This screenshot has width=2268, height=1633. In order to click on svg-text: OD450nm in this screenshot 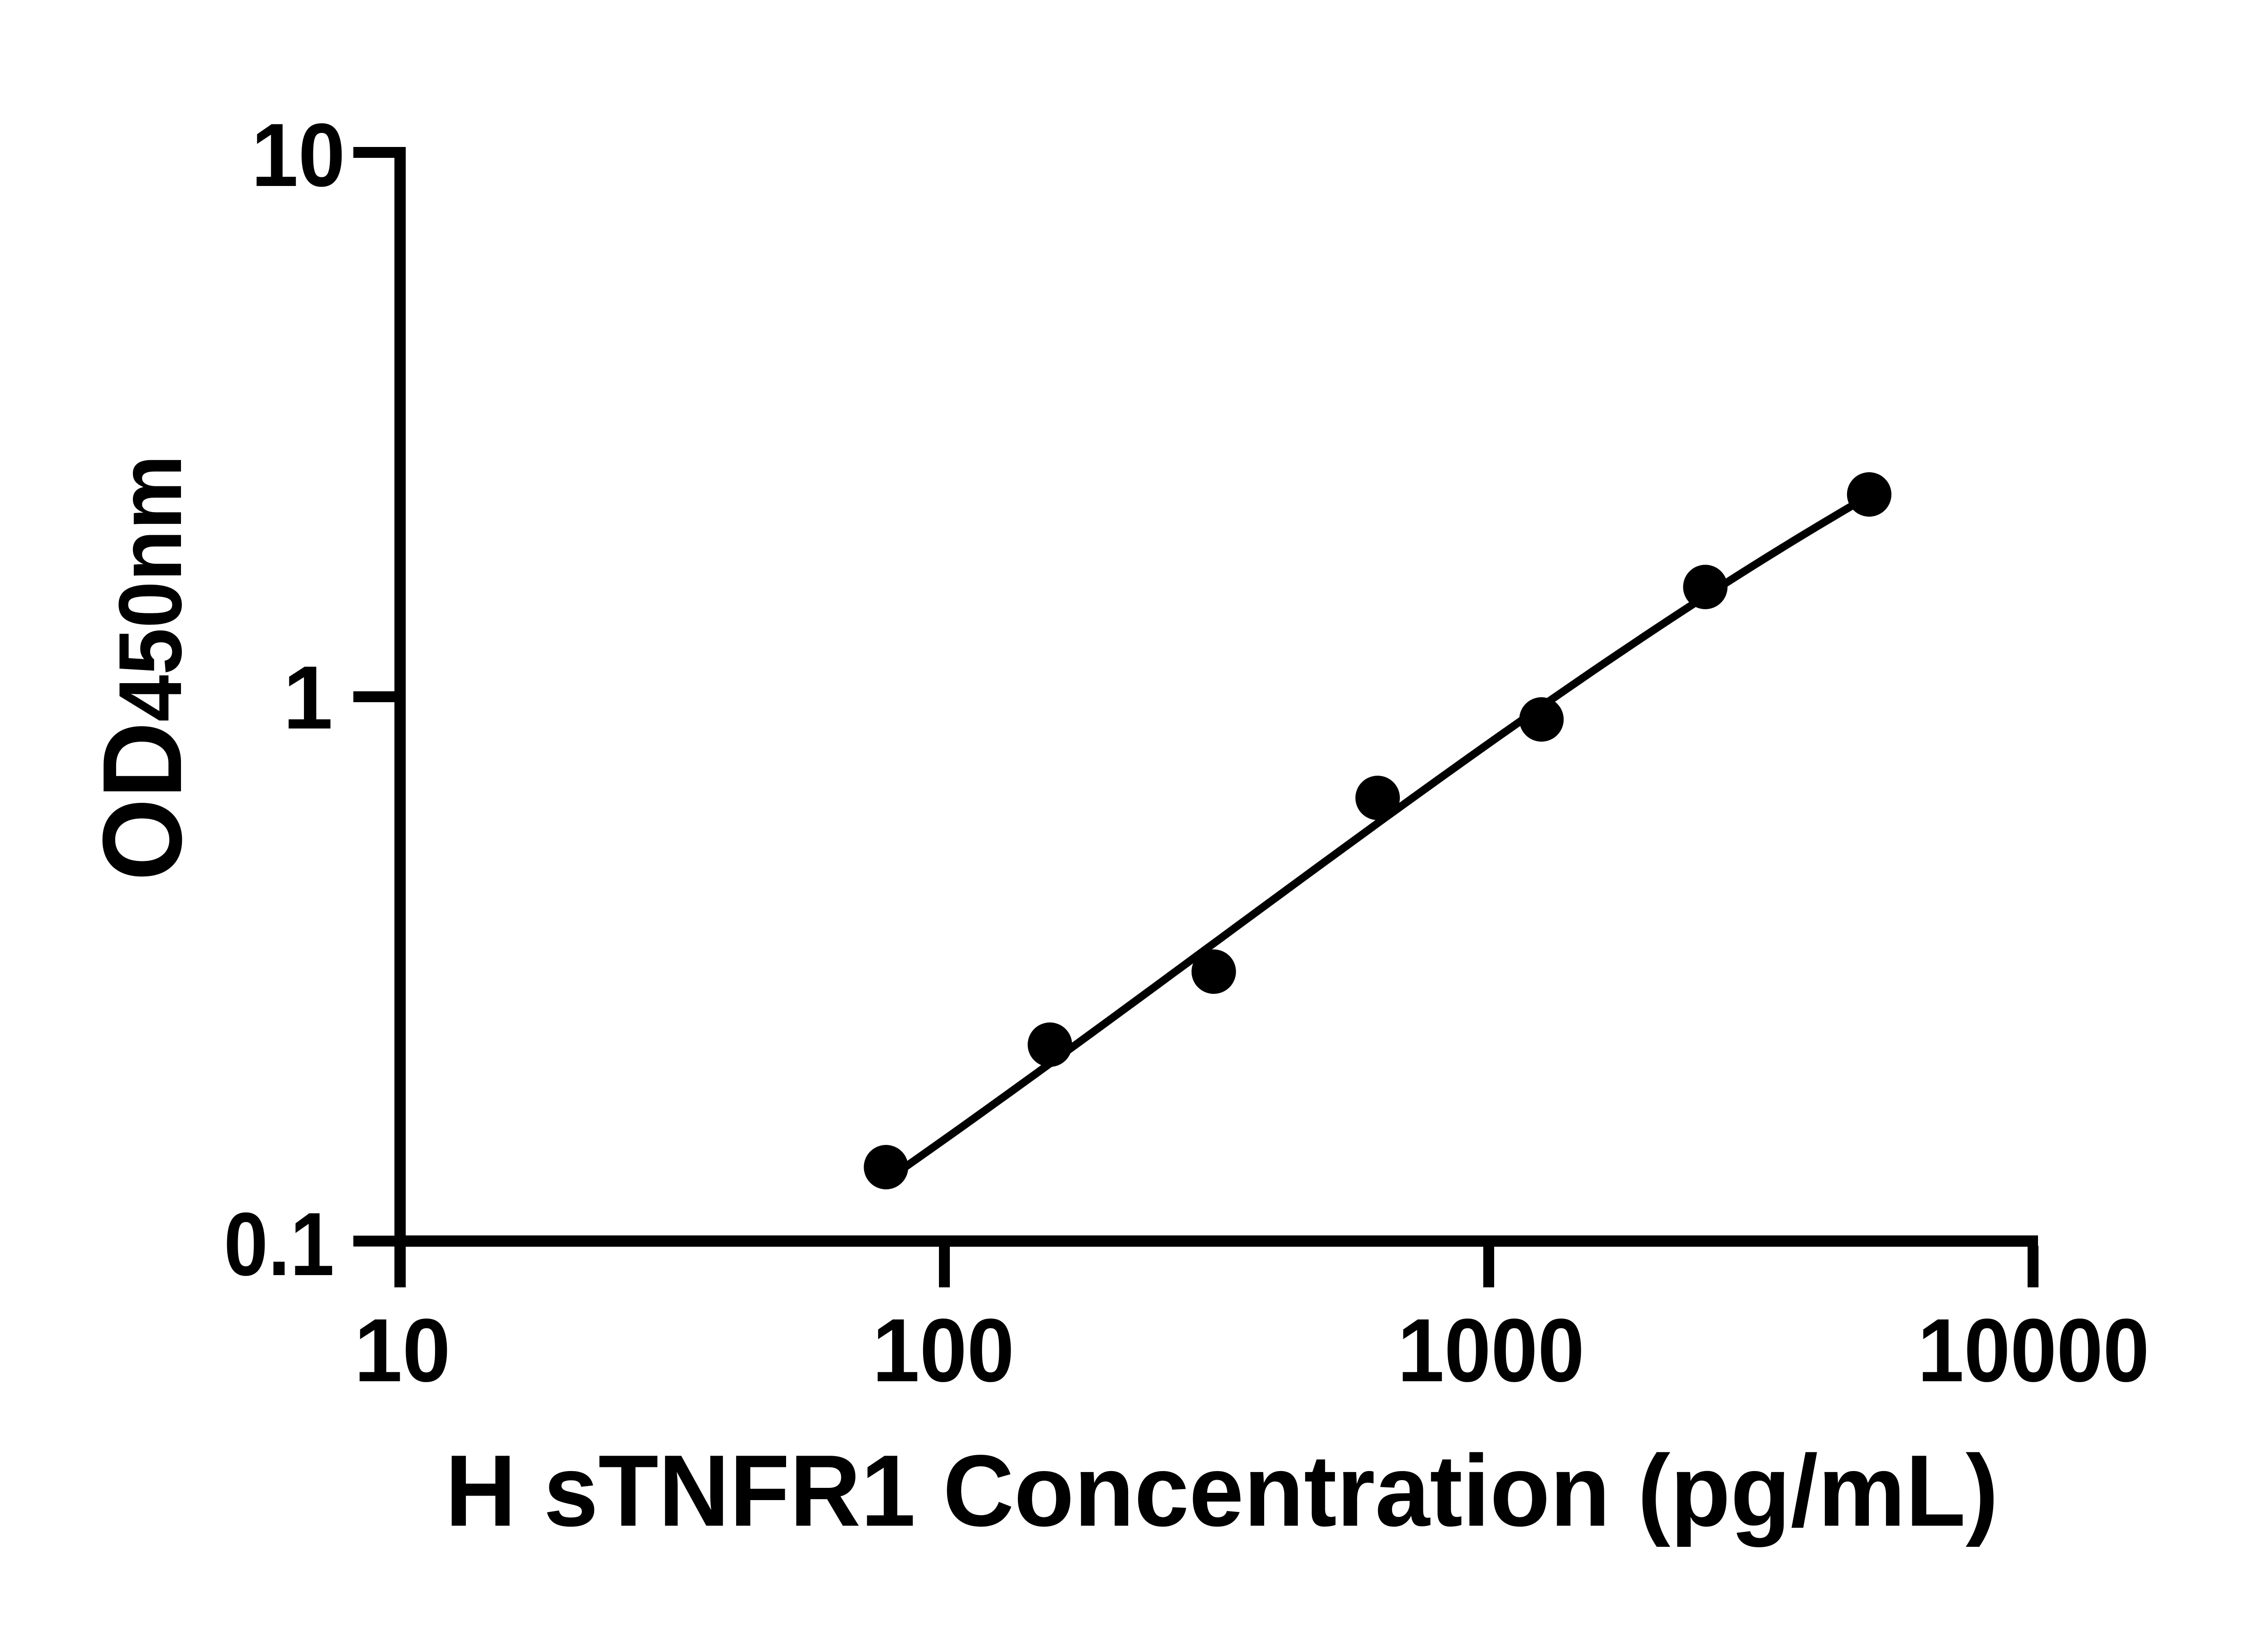, I will do `click(143, 668)`.